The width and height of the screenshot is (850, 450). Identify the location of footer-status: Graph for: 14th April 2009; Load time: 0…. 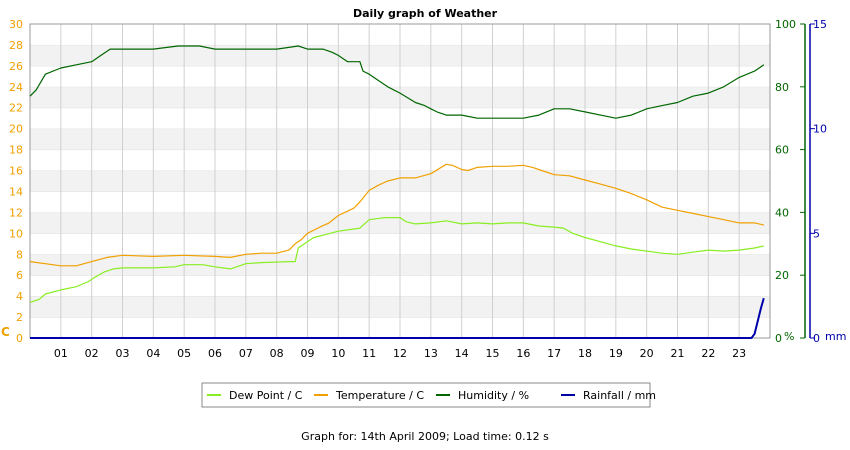
(425, 436).